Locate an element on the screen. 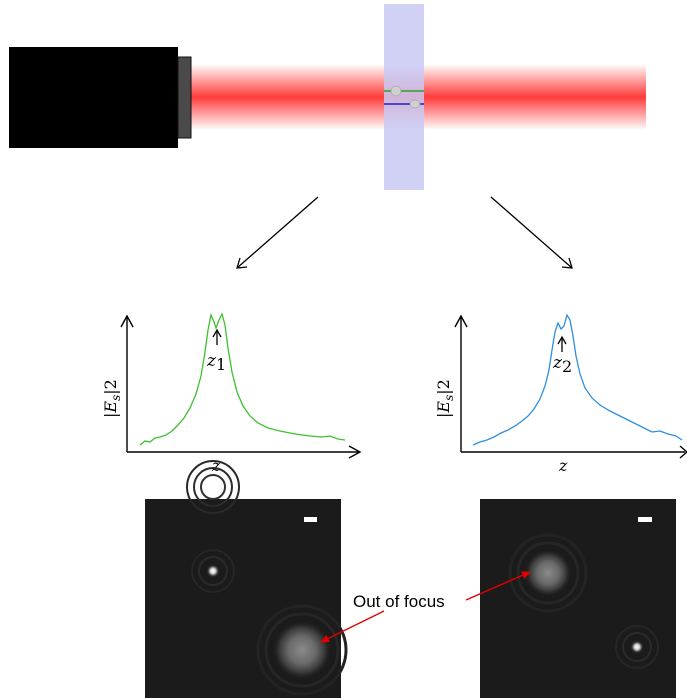  right-blurred-particle is located at coordinates (548, 573).